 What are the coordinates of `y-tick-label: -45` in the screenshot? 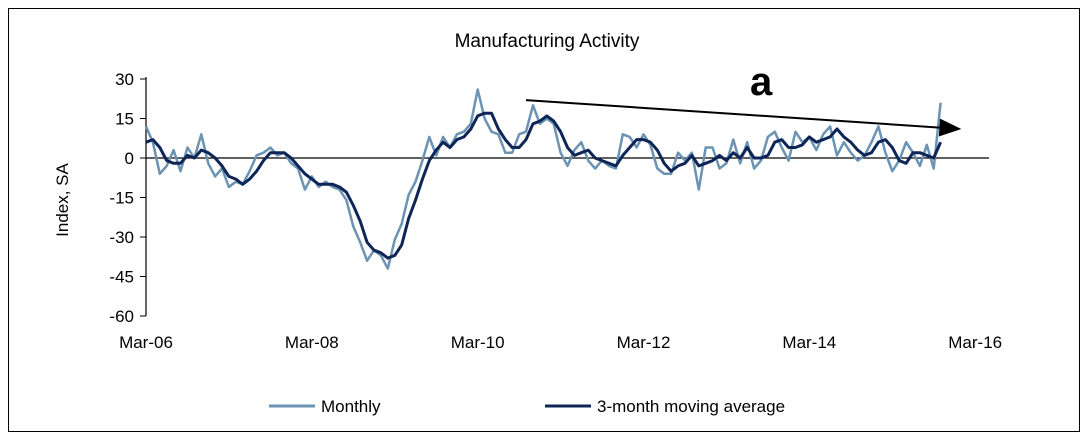 It's located at (121, 277).